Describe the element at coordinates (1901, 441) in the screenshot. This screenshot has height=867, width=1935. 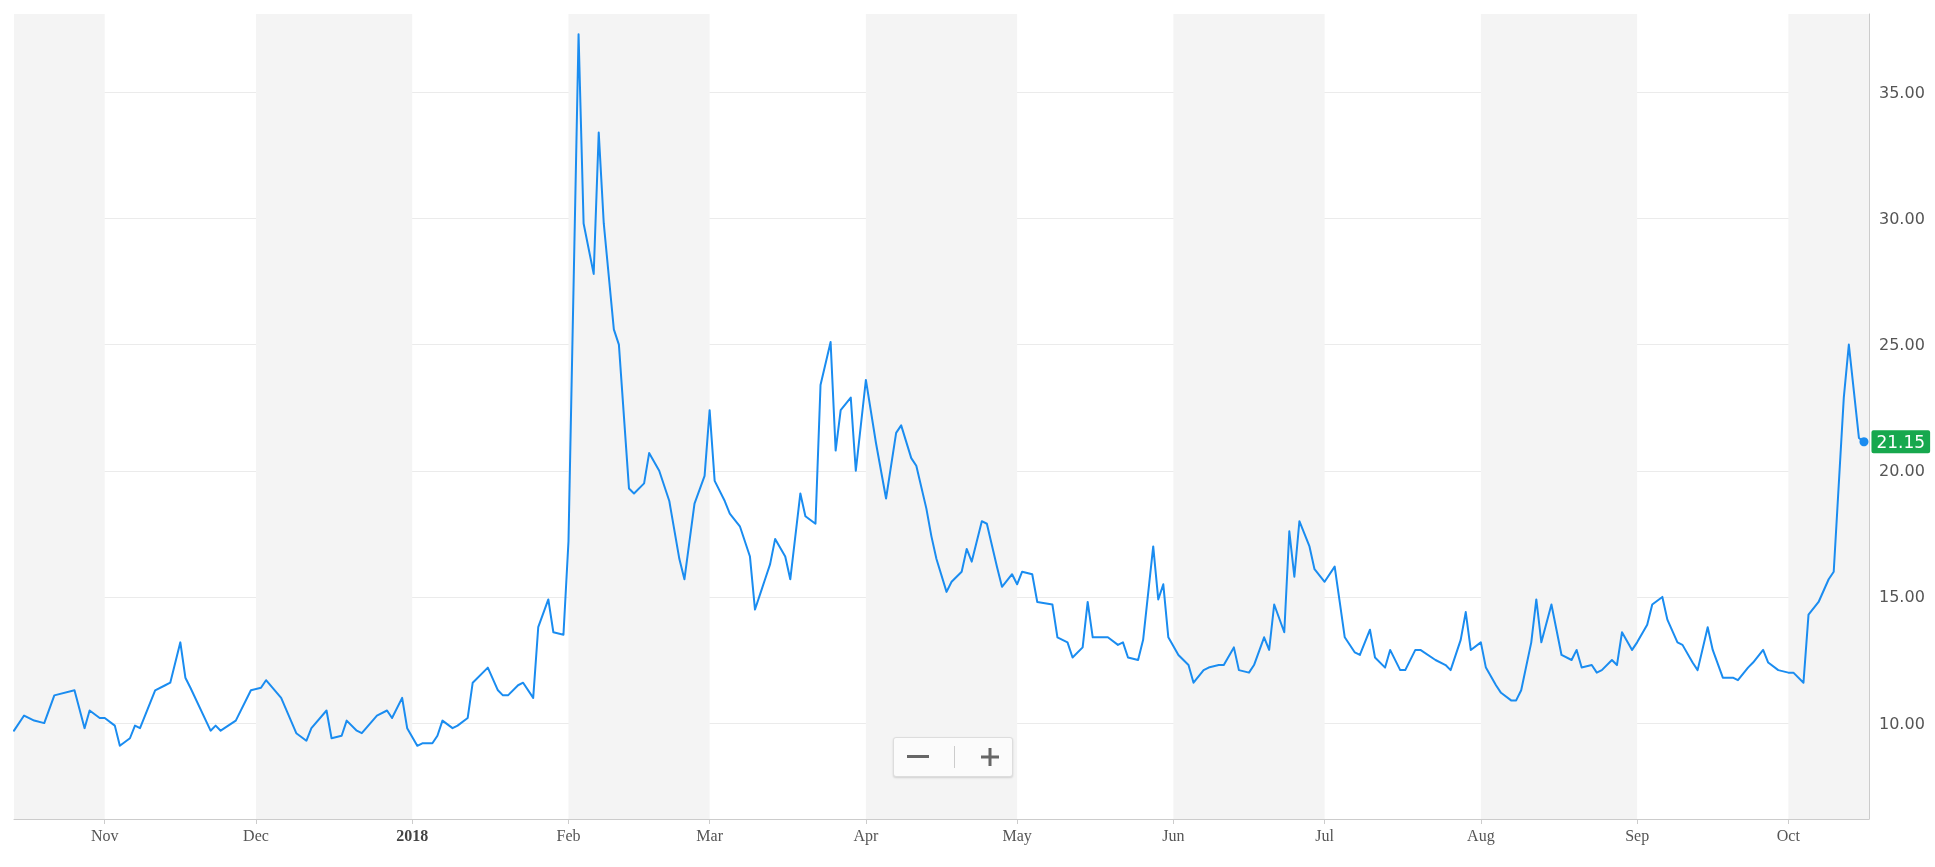
I see `annotation: 21.15` at that location.